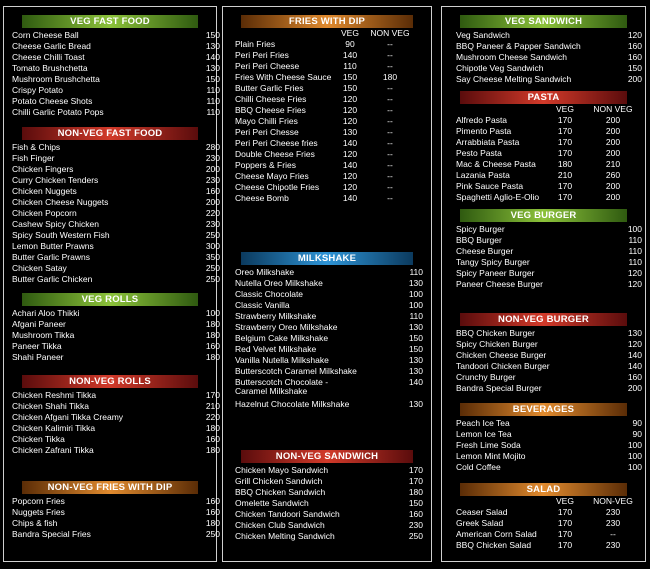 This screenshot has width=650, height=569. Describe the element at coordinates (51, 406) in the screenshot. I see `item-name: Chicken Shahi Tikka` at that location.